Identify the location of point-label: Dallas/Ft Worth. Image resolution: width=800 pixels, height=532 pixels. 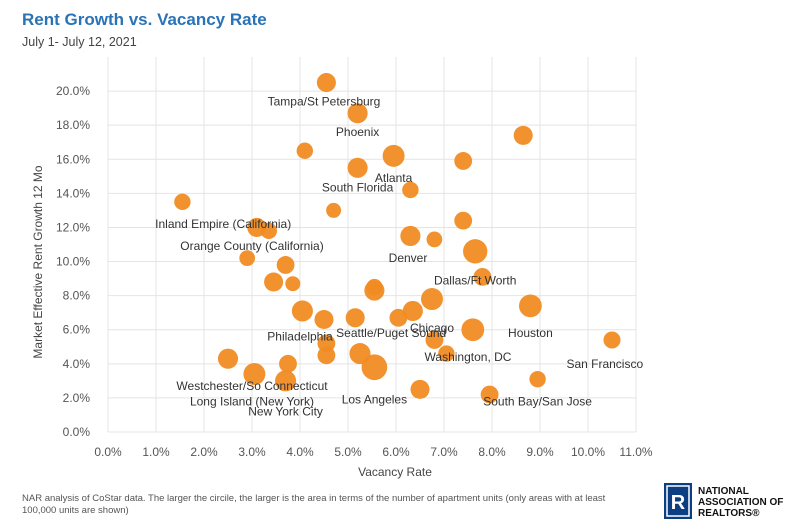
(475, 280).